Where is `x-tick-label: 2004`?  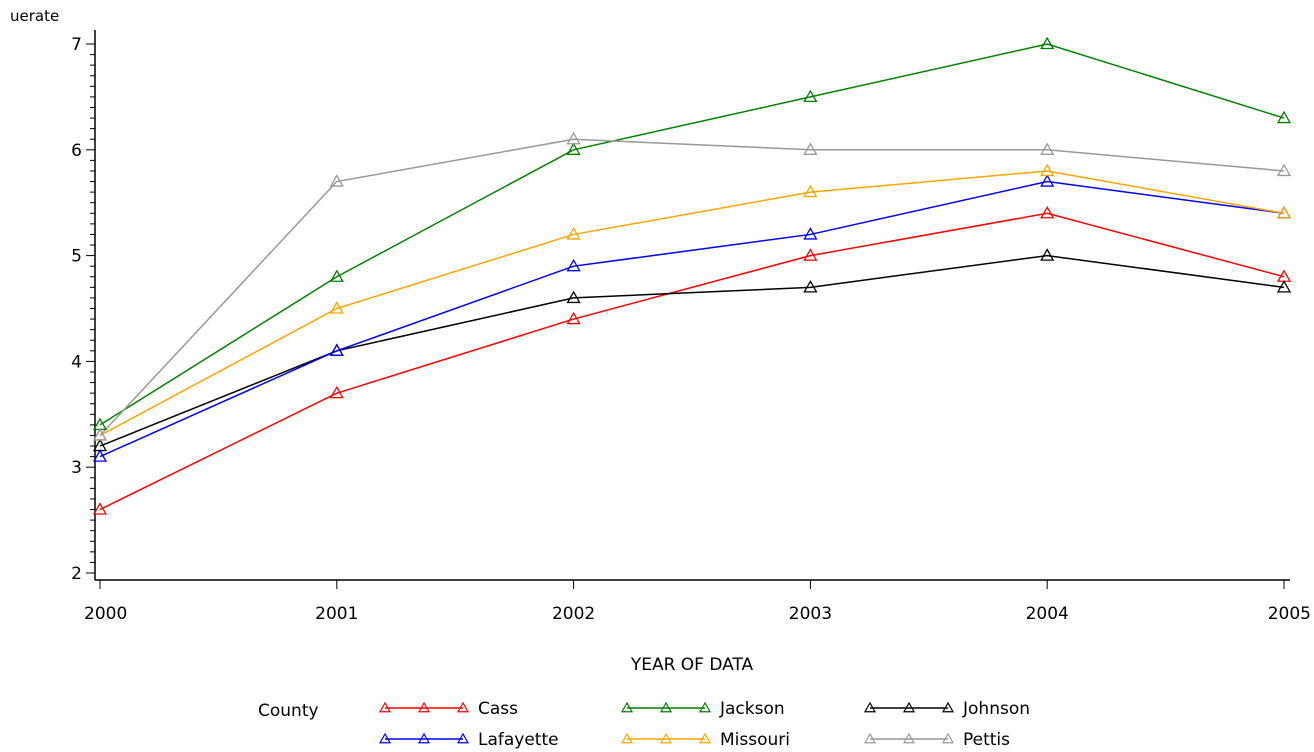
x-tick-label: 2004 is located at coordinates (1047, 614).